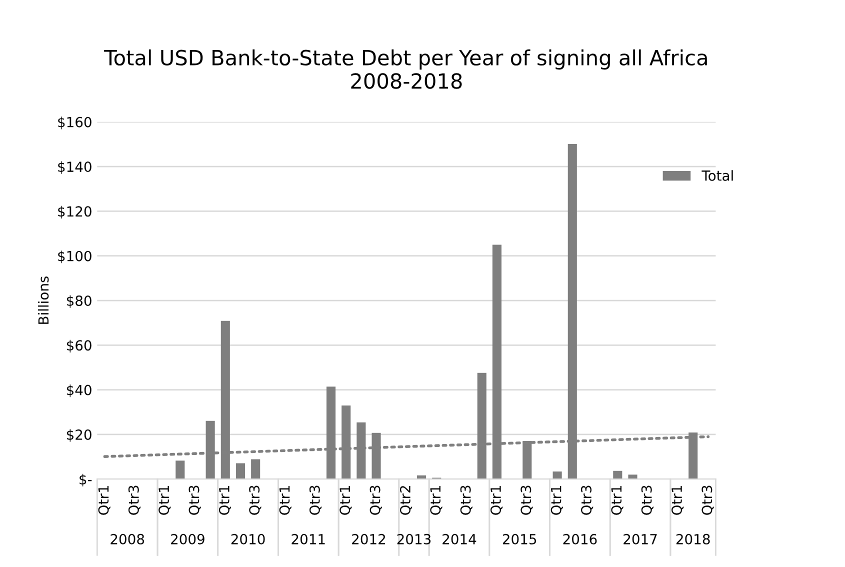  Describe the element at coordinates (248, 539) in the screenshot. I see `category-label: 2010` at that location.